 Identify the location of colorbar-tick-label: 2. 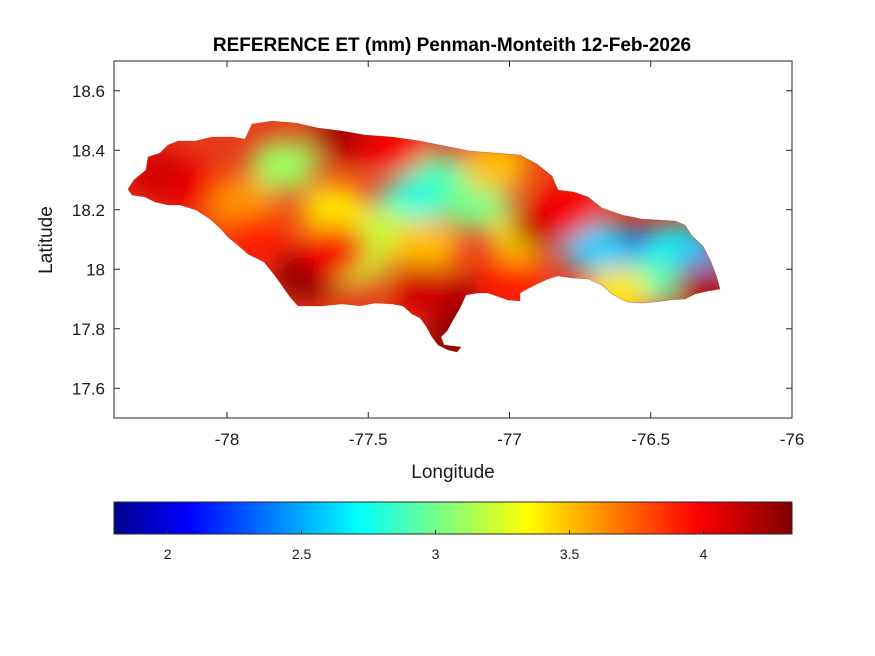
(168, 554).